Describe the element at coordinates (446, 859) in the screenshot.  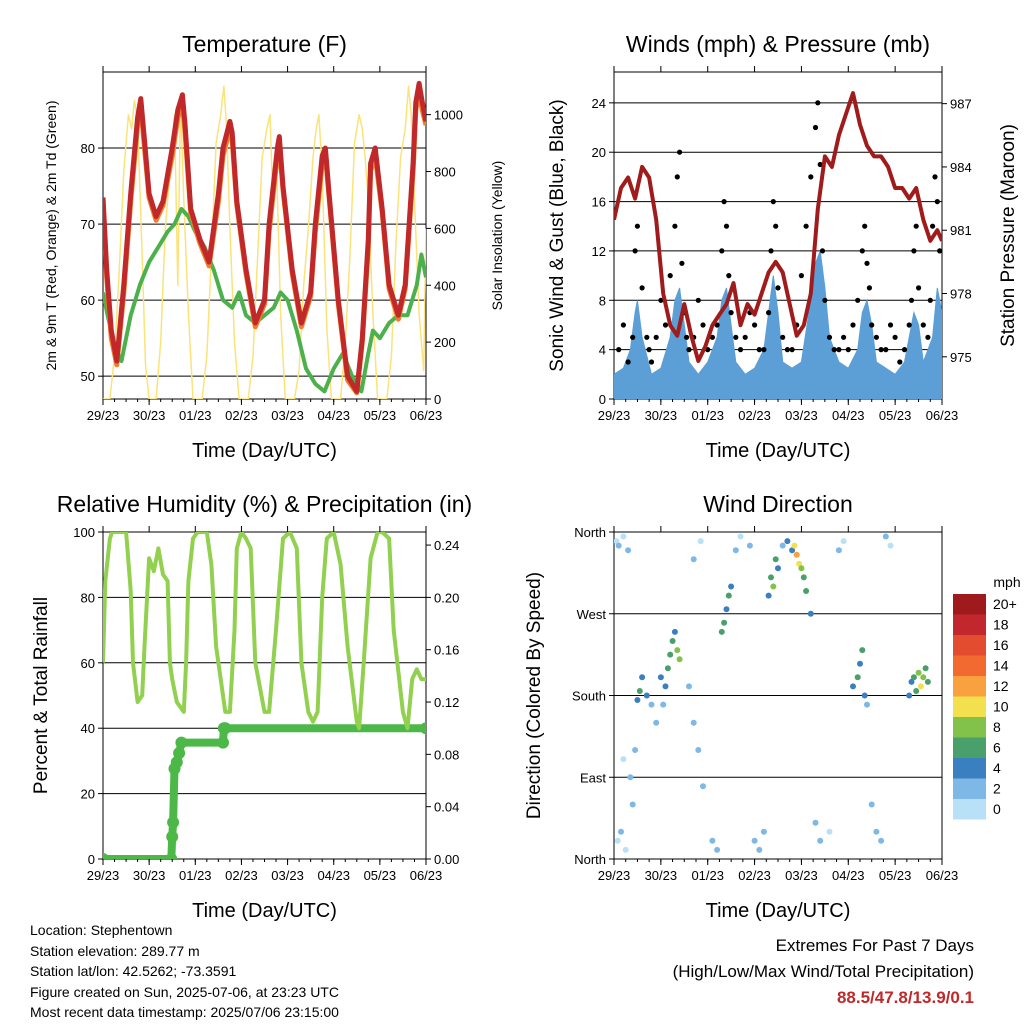
I see `y2-tick-label: 0.00` at that location.